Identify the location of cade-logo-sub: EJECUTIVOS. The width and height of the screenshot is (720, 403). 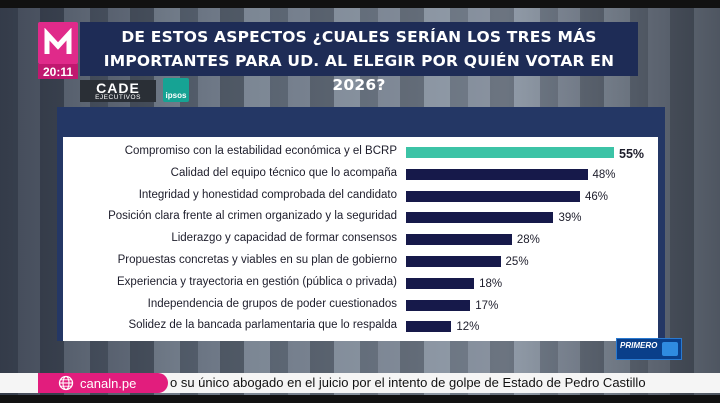
(118, 97).